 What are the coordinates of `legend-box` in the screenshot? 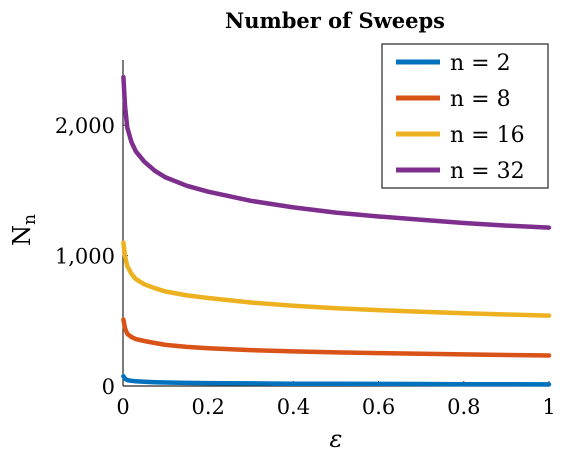 It's located at (465, 116).